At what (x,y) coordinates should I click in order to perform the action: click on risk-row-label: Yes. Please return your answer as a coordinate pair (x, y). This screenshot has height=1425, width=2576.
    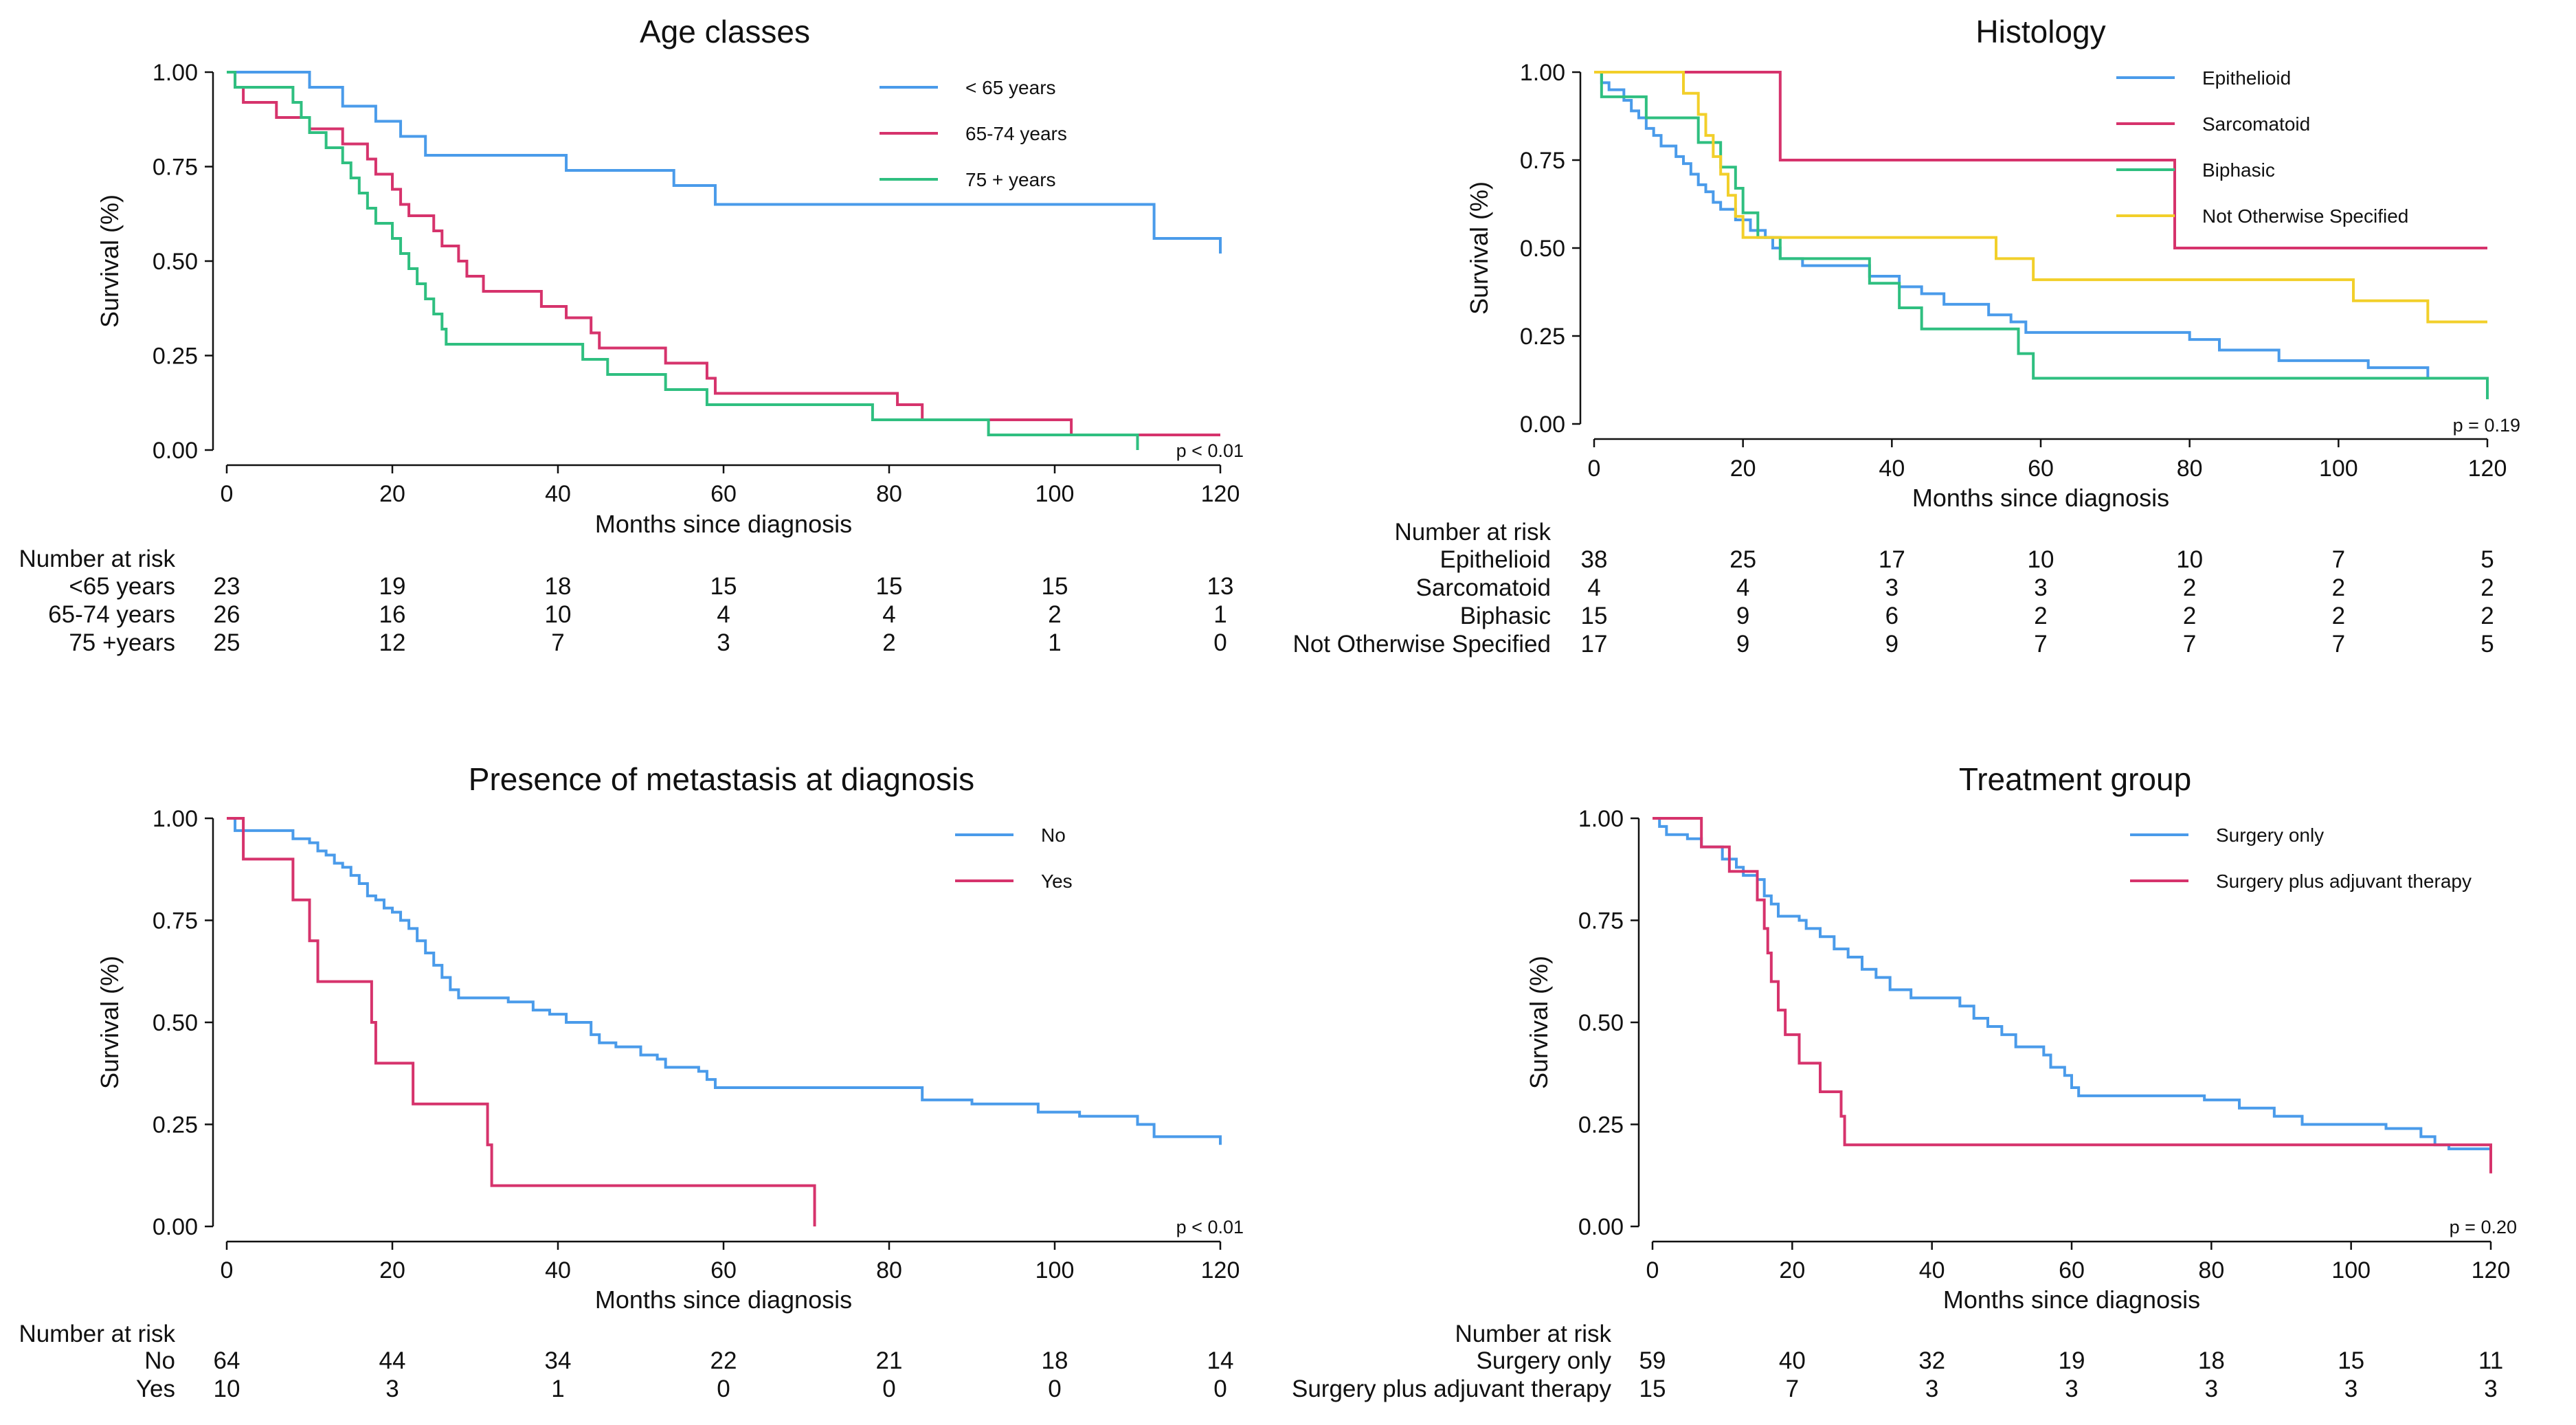
    Looking at the image, I should click on (155, 1389).